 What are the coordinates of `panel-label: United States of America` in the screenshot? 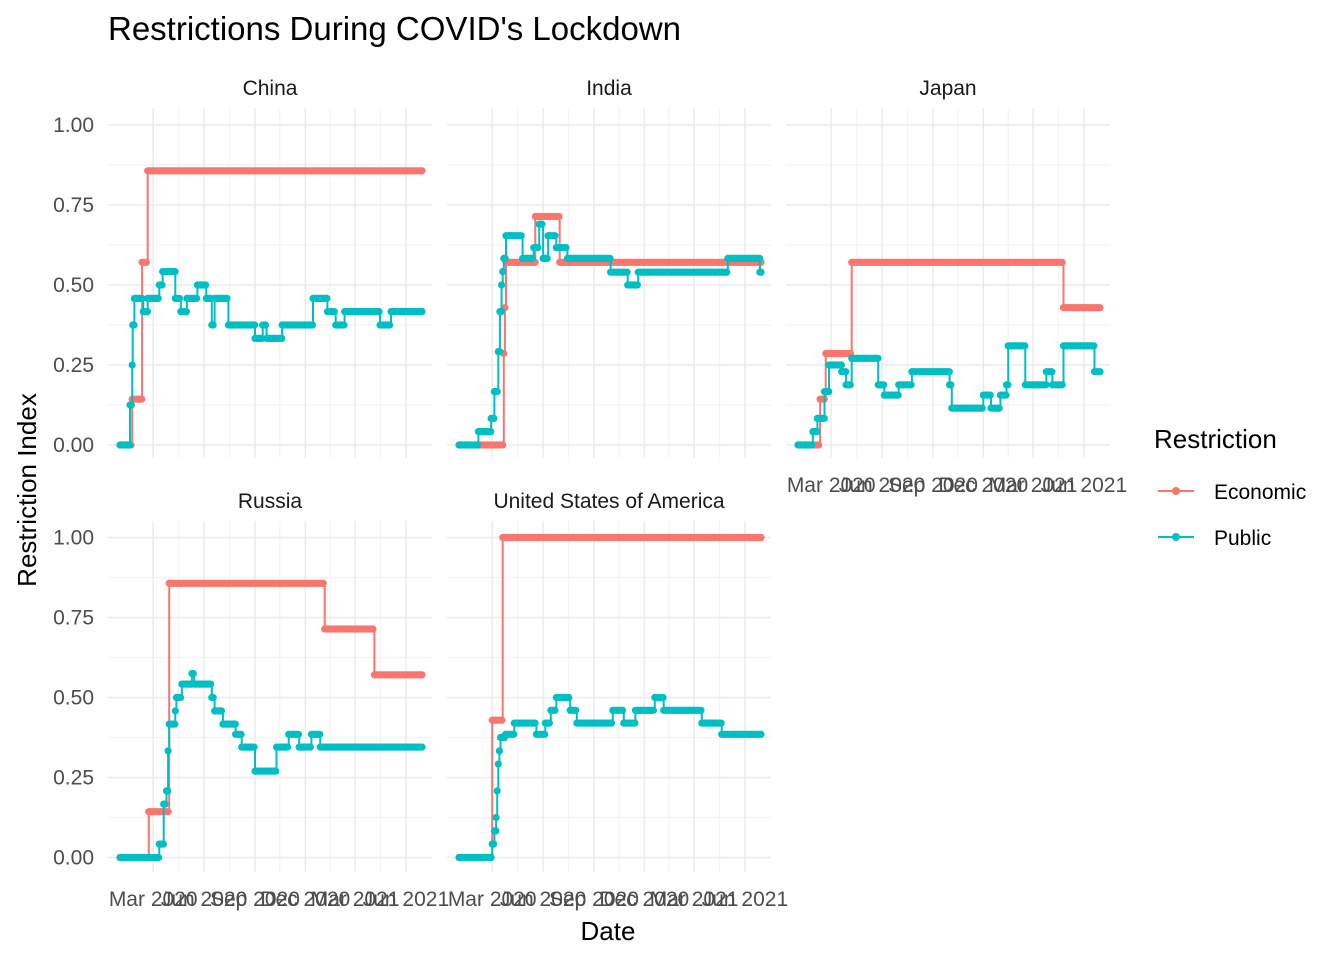 It's located at (608, 501).